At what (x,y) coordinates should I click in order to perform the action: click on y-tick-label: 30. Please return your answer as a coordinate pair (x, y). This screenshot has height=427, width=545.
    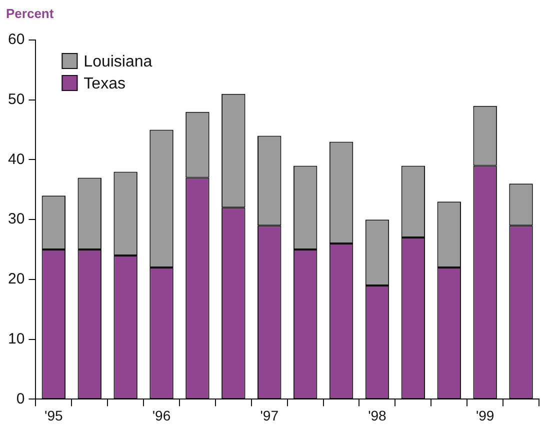
    Looking at the image, I should click on (16, 219).